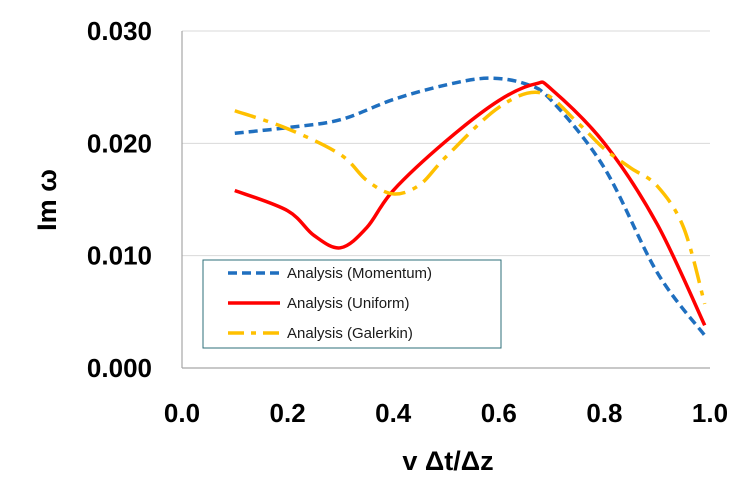 Image resolution: width=756 pixels, height=503 pixels. Describe the element at coordinates (182, 413) in the screenshot. I see `x-tick-label: 0.0` at that location.